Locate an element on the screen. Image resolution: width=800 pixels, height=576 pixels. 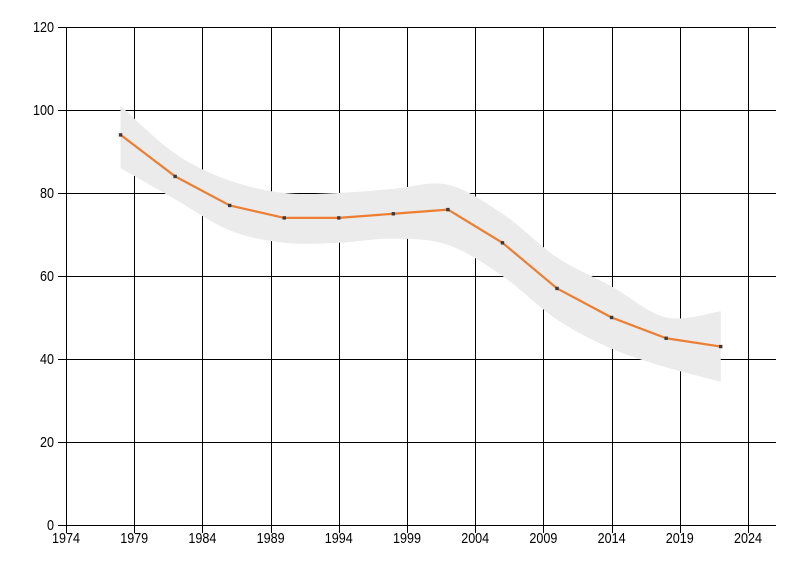
y-axis-label-80: 80 is located at coordinates (47, 193).